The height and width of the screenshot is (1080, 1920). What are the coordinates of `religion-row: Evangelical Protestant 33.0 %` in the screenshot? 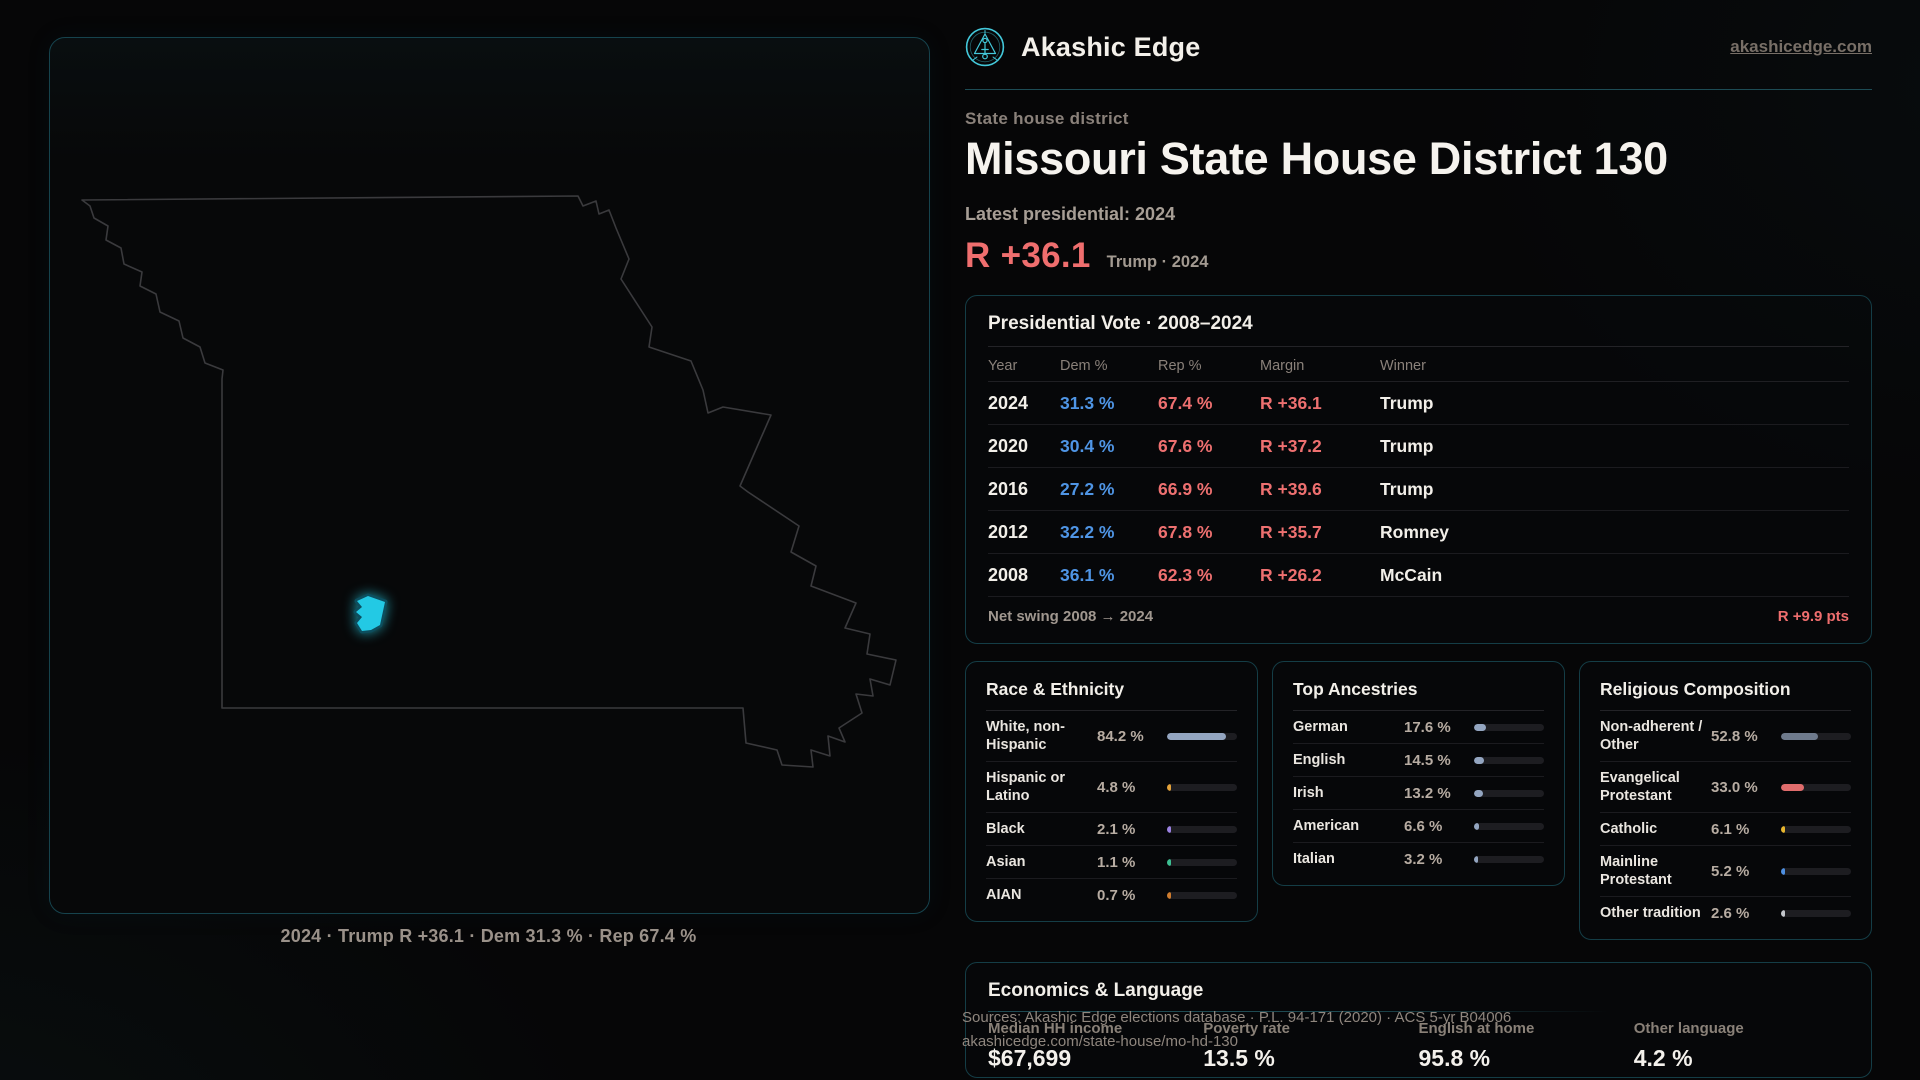 It's located at (1725, 786).